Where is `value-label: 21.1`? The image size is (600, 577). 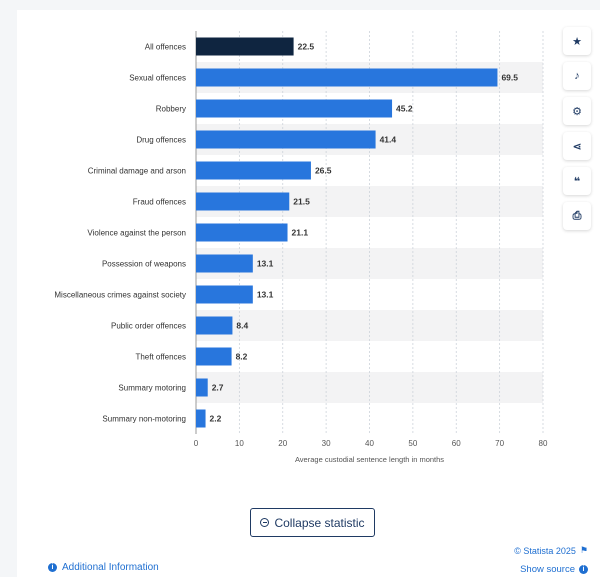
value-label: 21.1 is located at coordinates (300, 233).